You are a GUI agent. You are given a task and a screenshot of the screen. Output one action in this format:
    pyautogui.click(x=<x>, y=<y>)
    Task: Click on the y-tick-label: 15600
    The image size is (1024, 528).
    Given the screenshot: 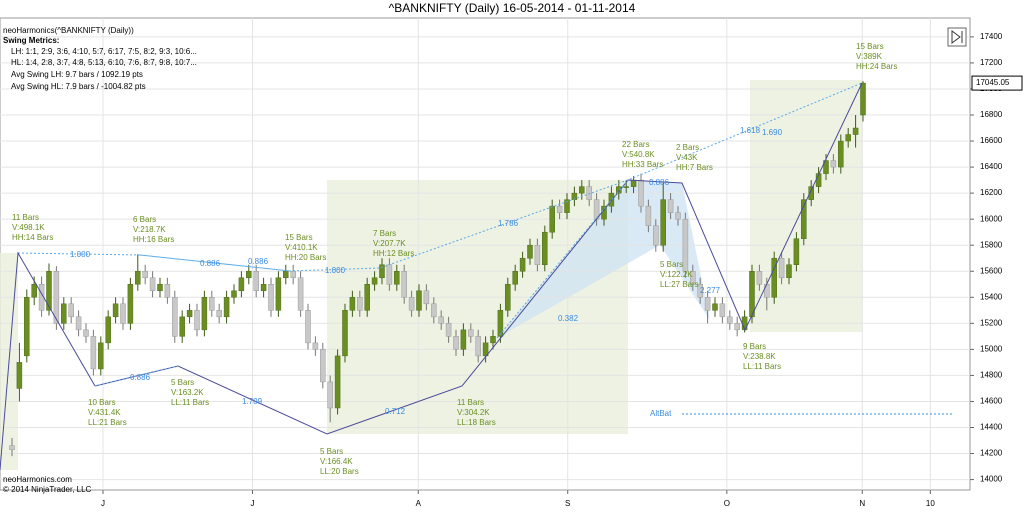 What is the action you would take?
    pyautogui.click(x=991, y=270)
    